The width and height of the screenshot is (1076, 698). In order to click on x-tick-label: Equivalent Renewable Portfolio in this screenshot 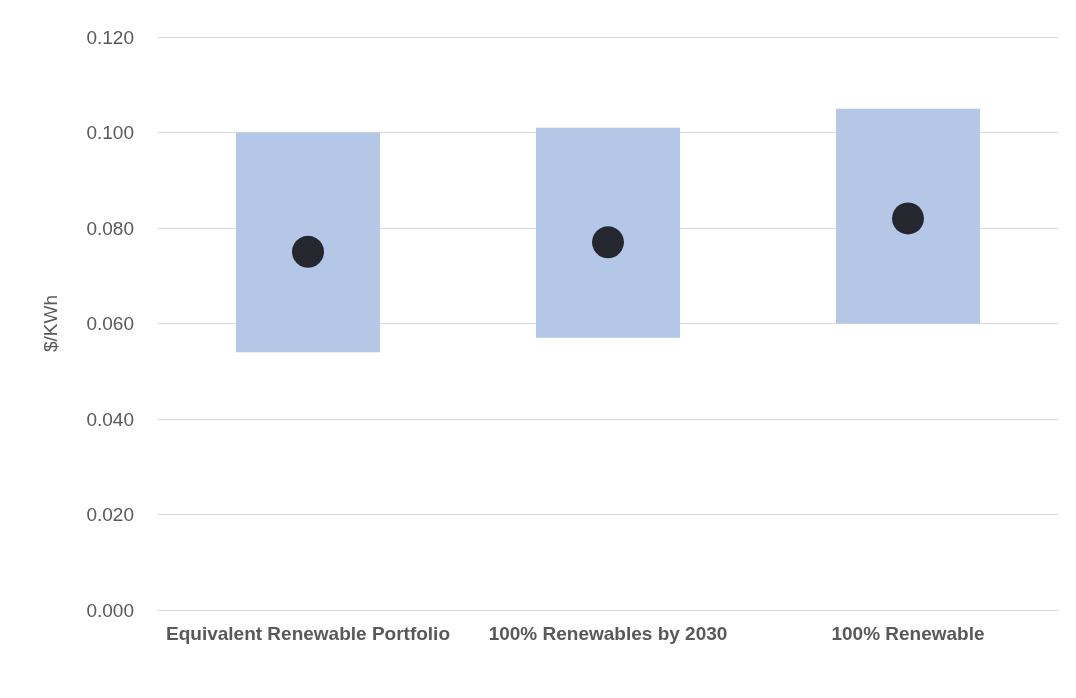, I will do `click(308, 633)`.